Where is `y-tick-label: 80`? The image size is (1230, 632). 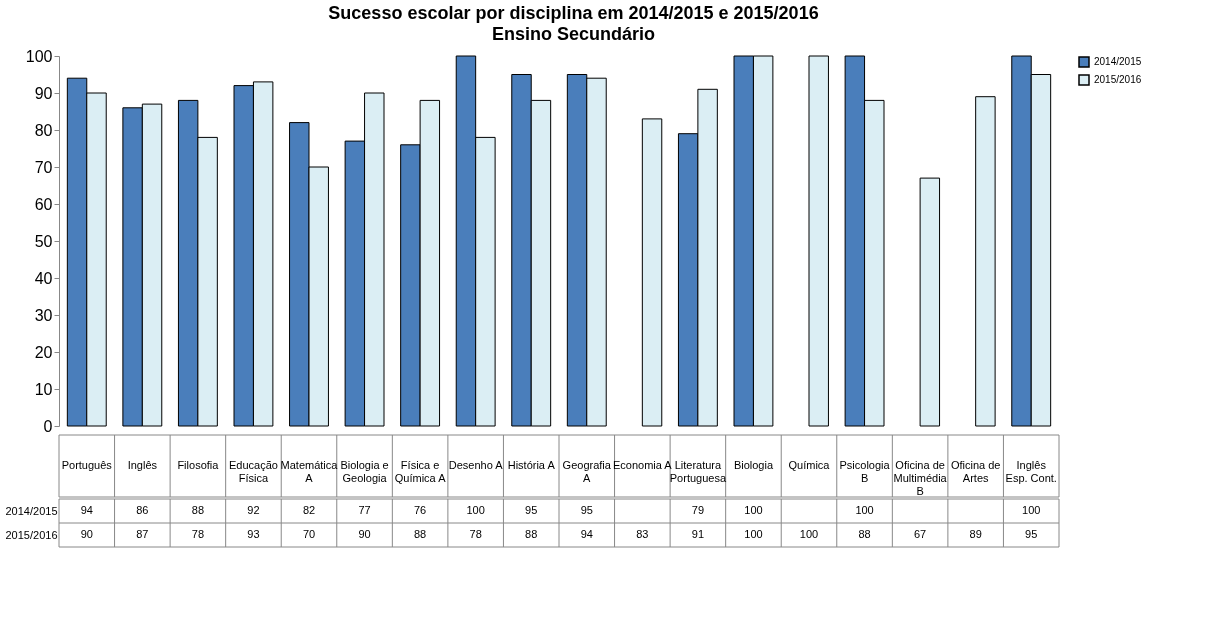
y-tick-label: 80 is located at coordinates (43, 130).